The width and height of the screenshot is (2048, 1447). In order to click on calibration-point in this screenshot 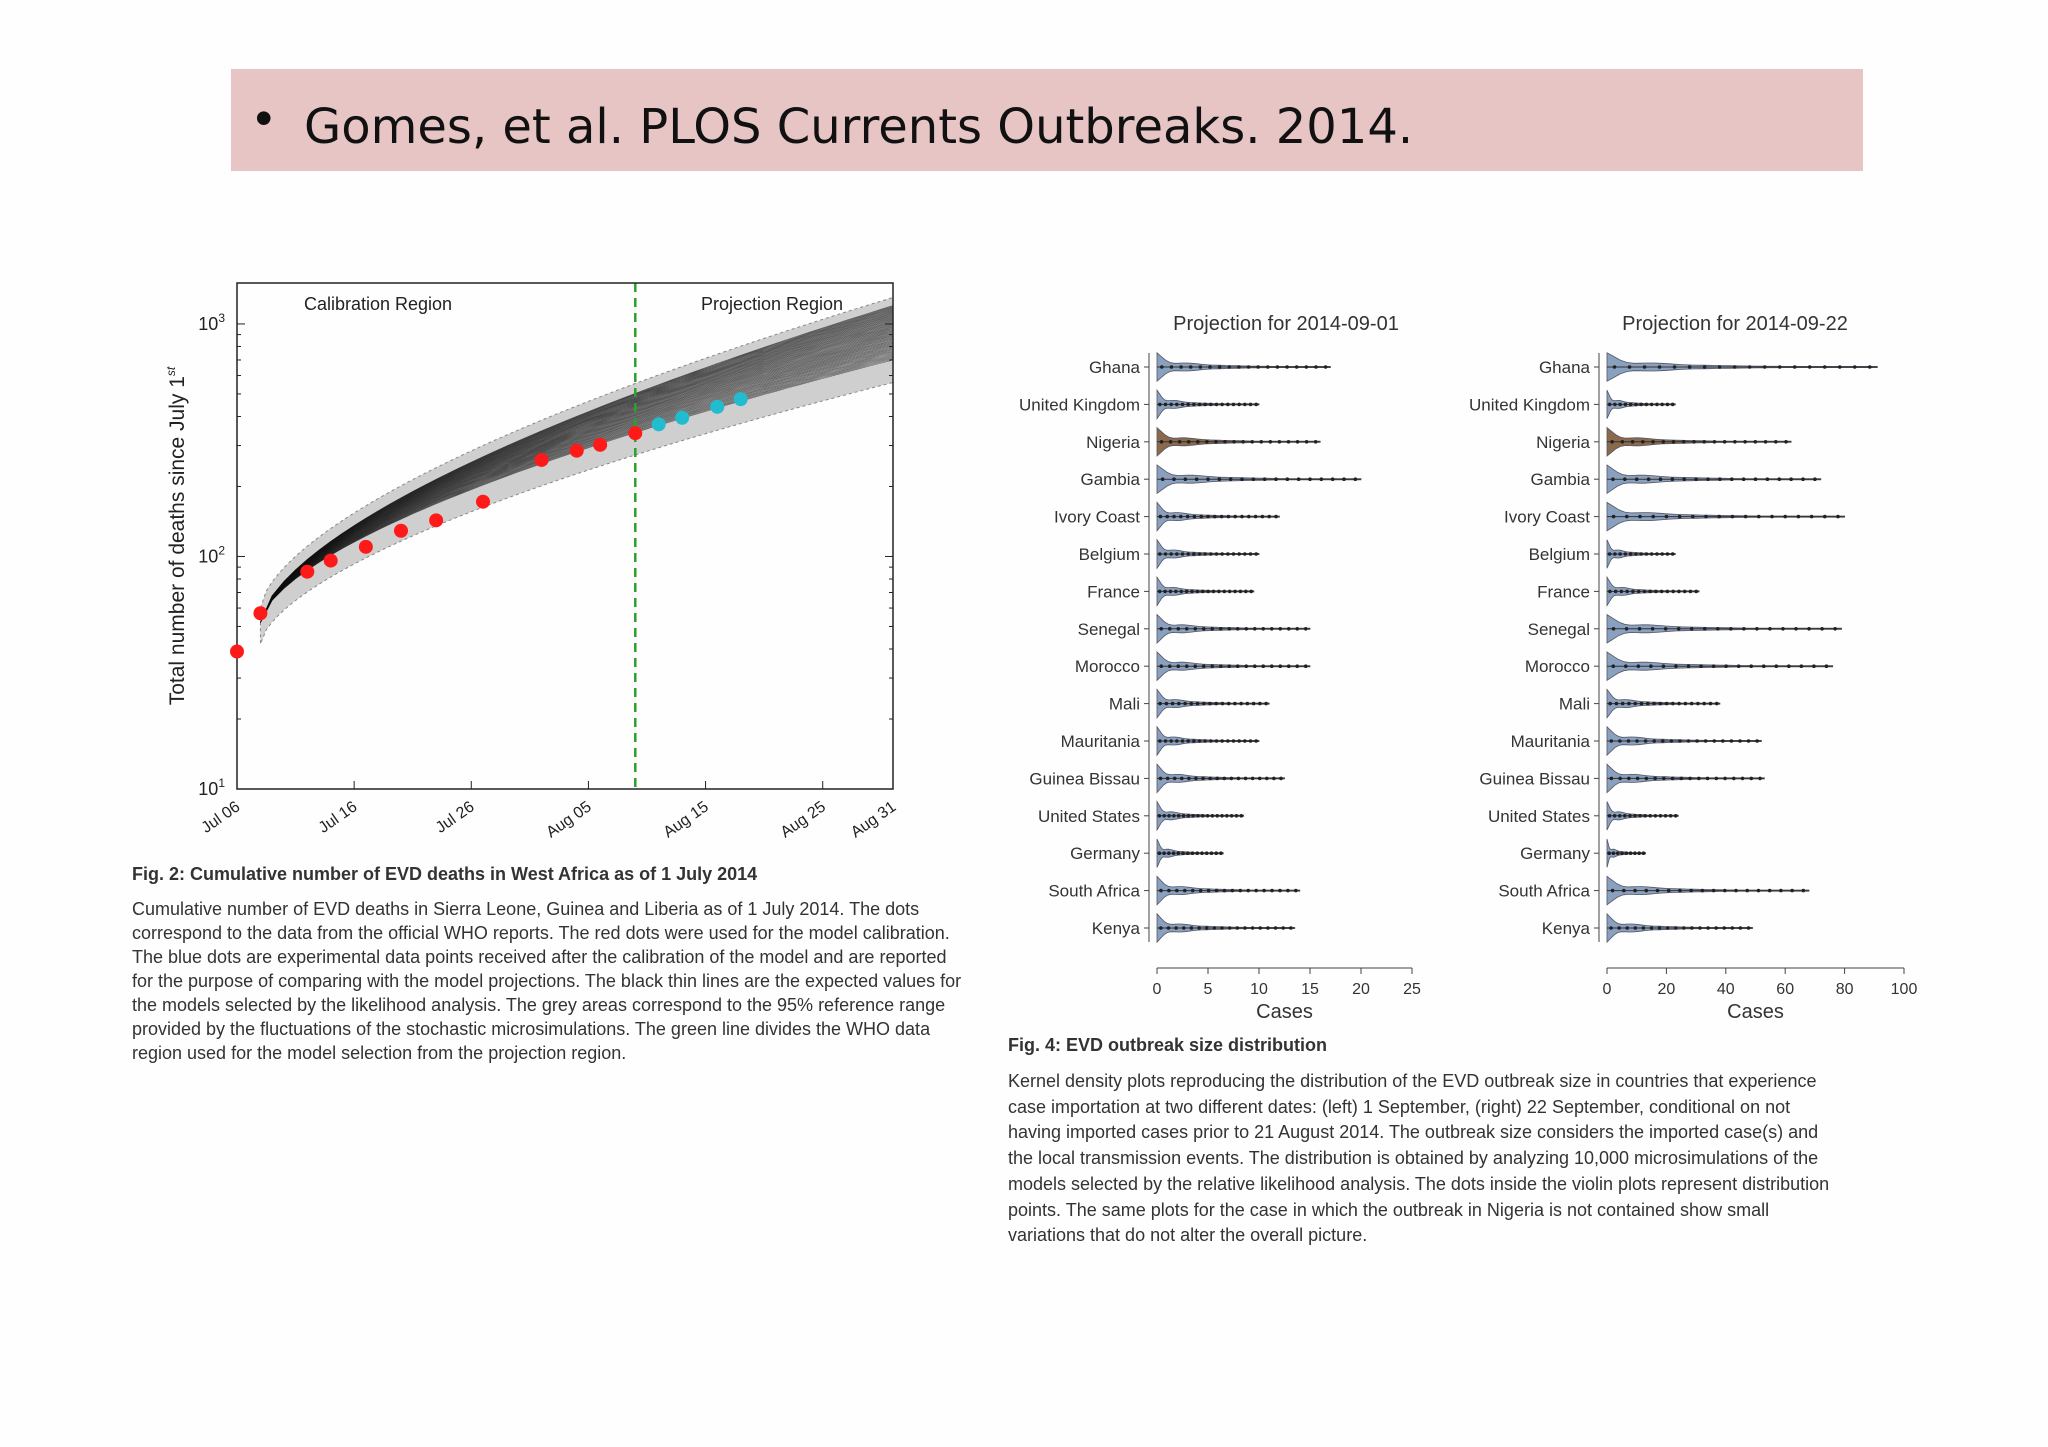, I will do `click(541, 459)`.